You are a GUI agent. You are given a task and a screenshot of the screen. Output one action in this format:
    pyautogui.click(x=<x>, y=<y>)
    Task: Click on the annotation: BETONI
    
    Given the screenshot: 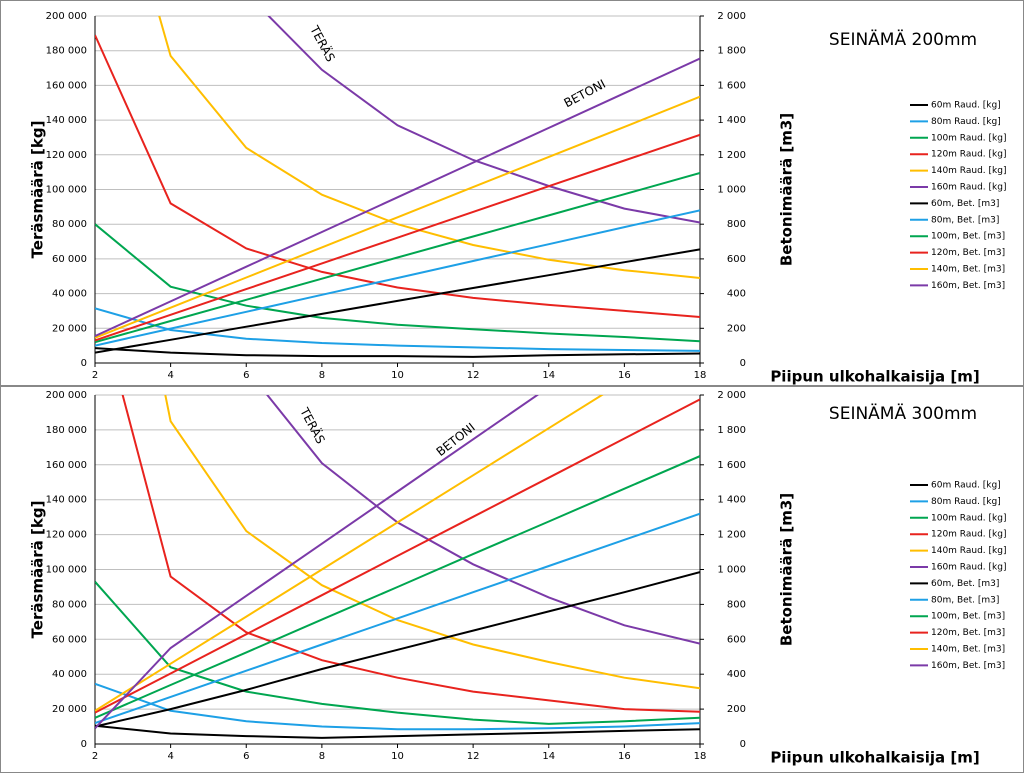 What is the action you would take?
    pyautogui.click(x=585, y=94)
    